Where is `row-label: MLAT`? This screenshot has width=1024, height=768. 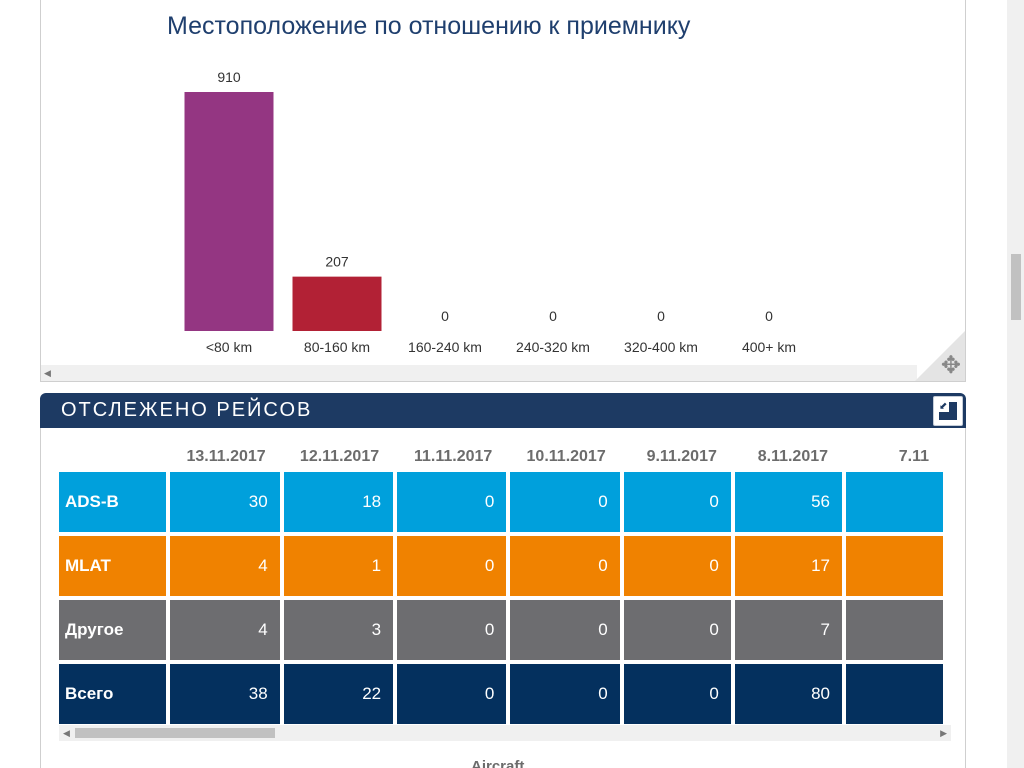 row-label: MLAT is located at coordinates (113, 566).